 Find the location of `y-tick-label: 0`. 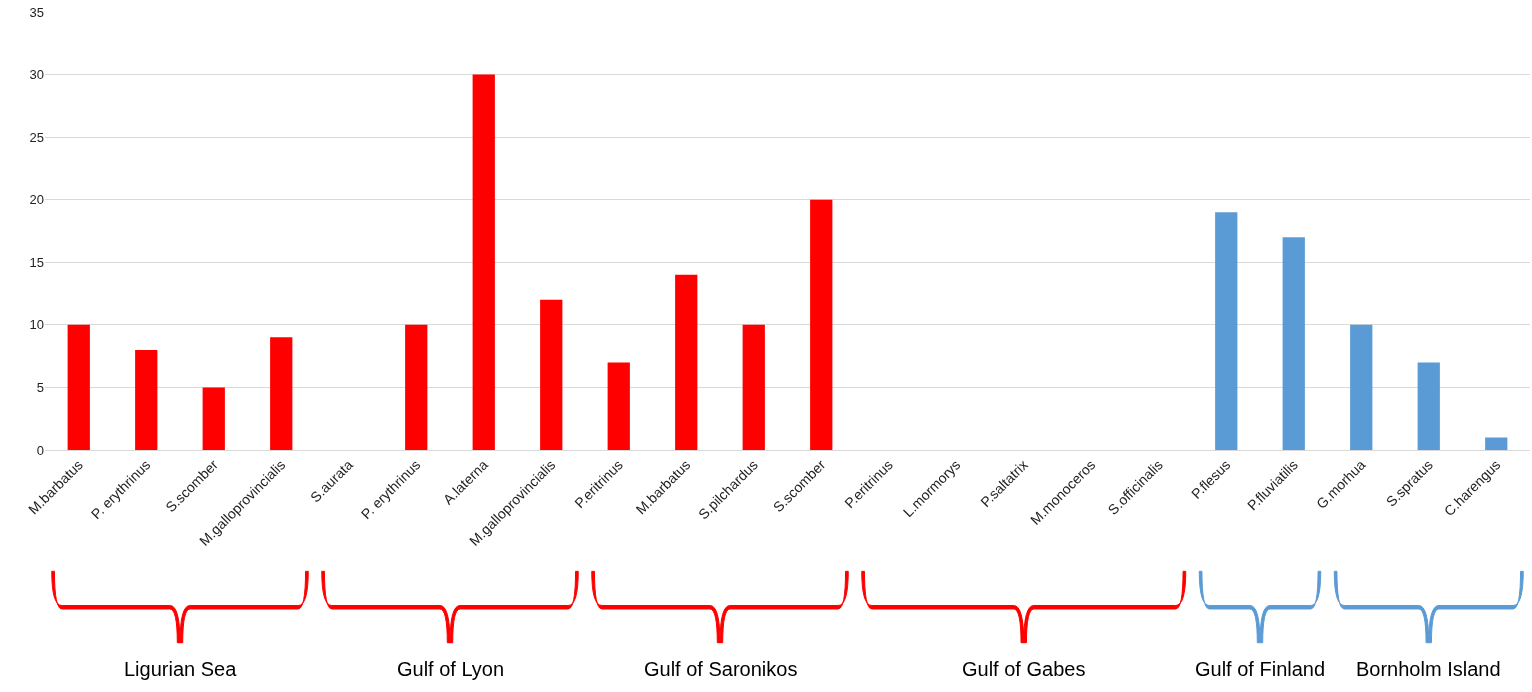

y-tick-label: 0 is located at coordinates (40, 450).